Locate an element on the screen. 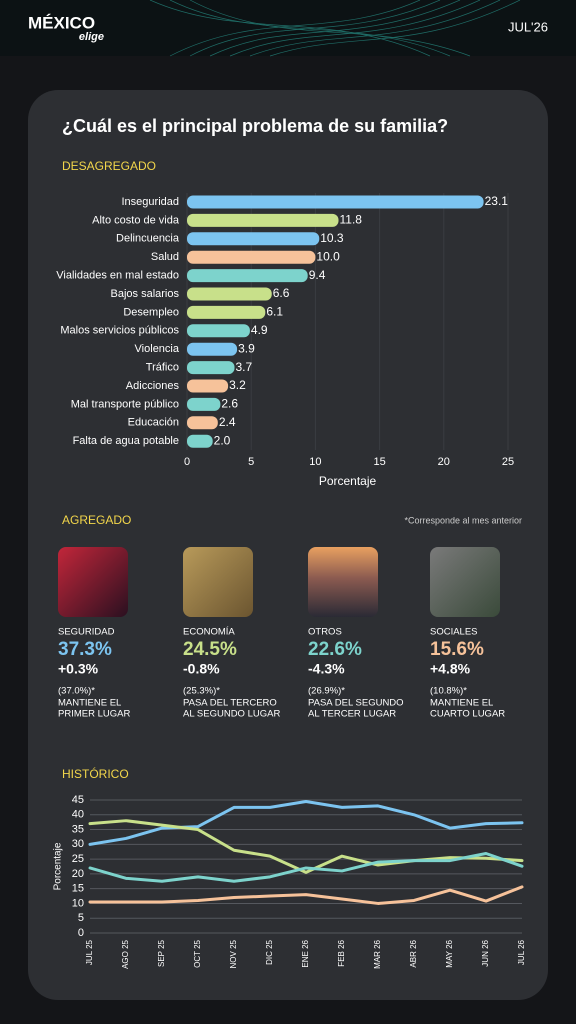 This screenshot has height=1024, width=576. value-label: 3.2 is located at coordinates (237, 385).